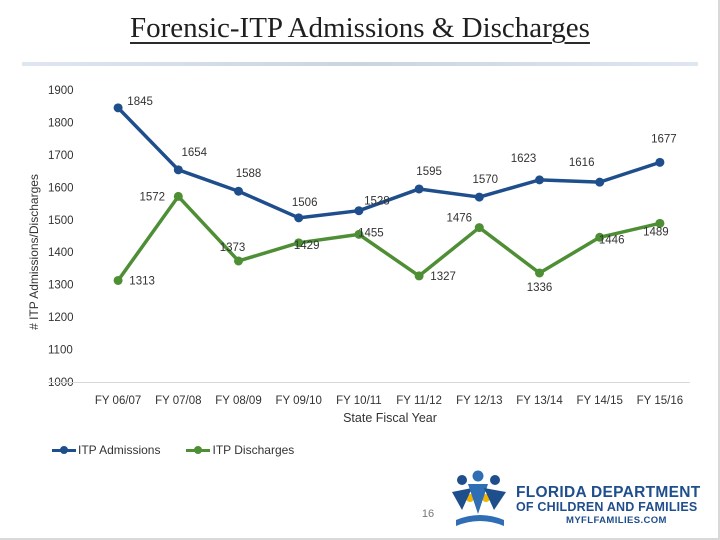 The width and height of the screenshot is (720, 540). What do you see at coordinates (34, 252) in the screenshot?
I see `y-axis-title: # ITP Admissions/Discharges` at bounding box center [34, 252].